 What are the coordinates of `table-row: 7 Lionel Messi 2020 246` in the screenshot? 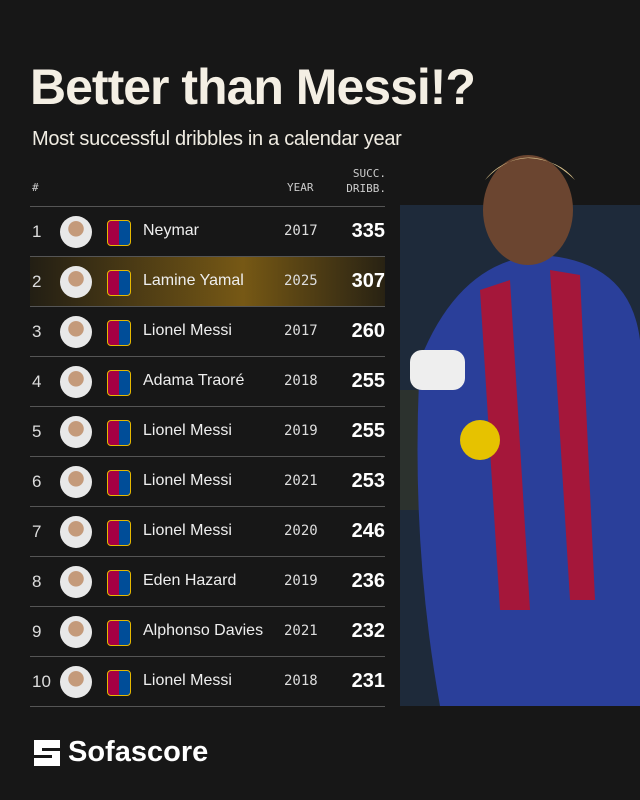 It's located at (207, 531).